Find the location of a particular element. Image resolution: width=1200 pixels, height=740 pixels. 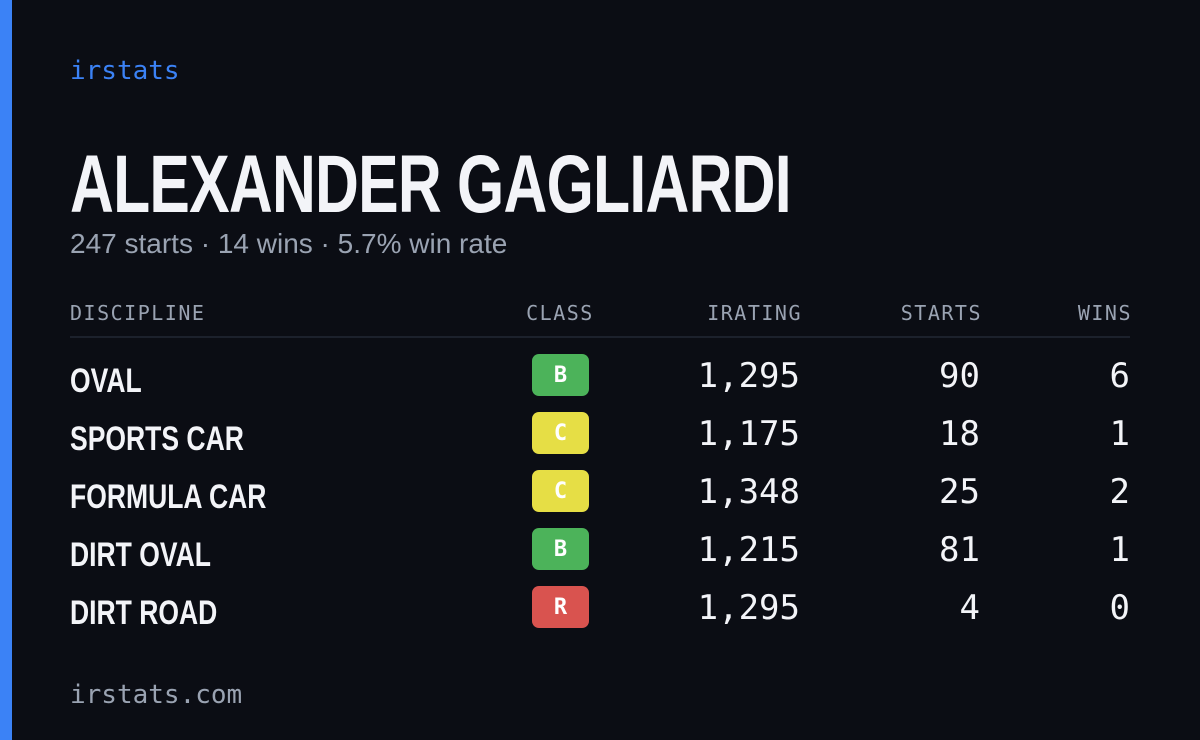

driver-name: ALEXANDER GAGLIARDI is located at coordinates (431, 184).